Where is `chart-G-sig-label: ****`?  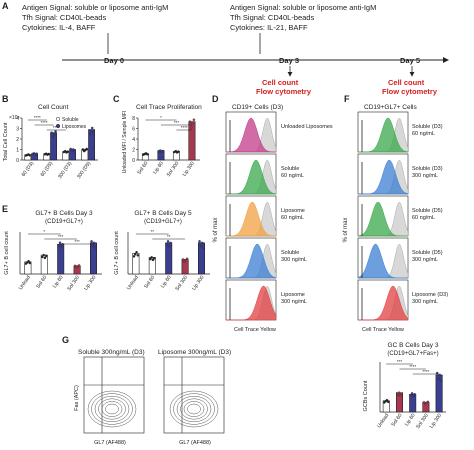 chart-G-sig-label: **** is located at coordinates (412, 366).